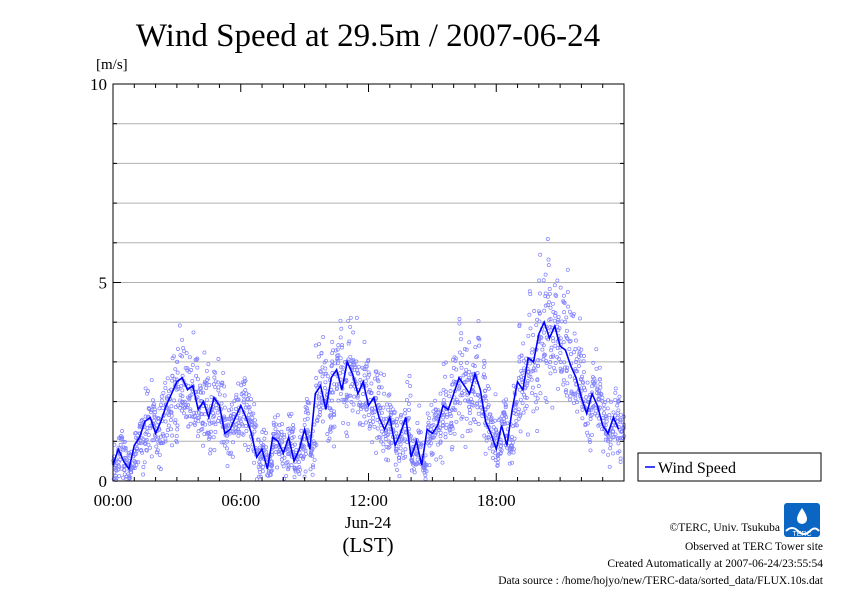 This screenshot has width=842, height=595. What do you see at coordinates (496, 500) in the screenshot?
I see `x-tick-label: 18:00` at bounding box center [496, 500].